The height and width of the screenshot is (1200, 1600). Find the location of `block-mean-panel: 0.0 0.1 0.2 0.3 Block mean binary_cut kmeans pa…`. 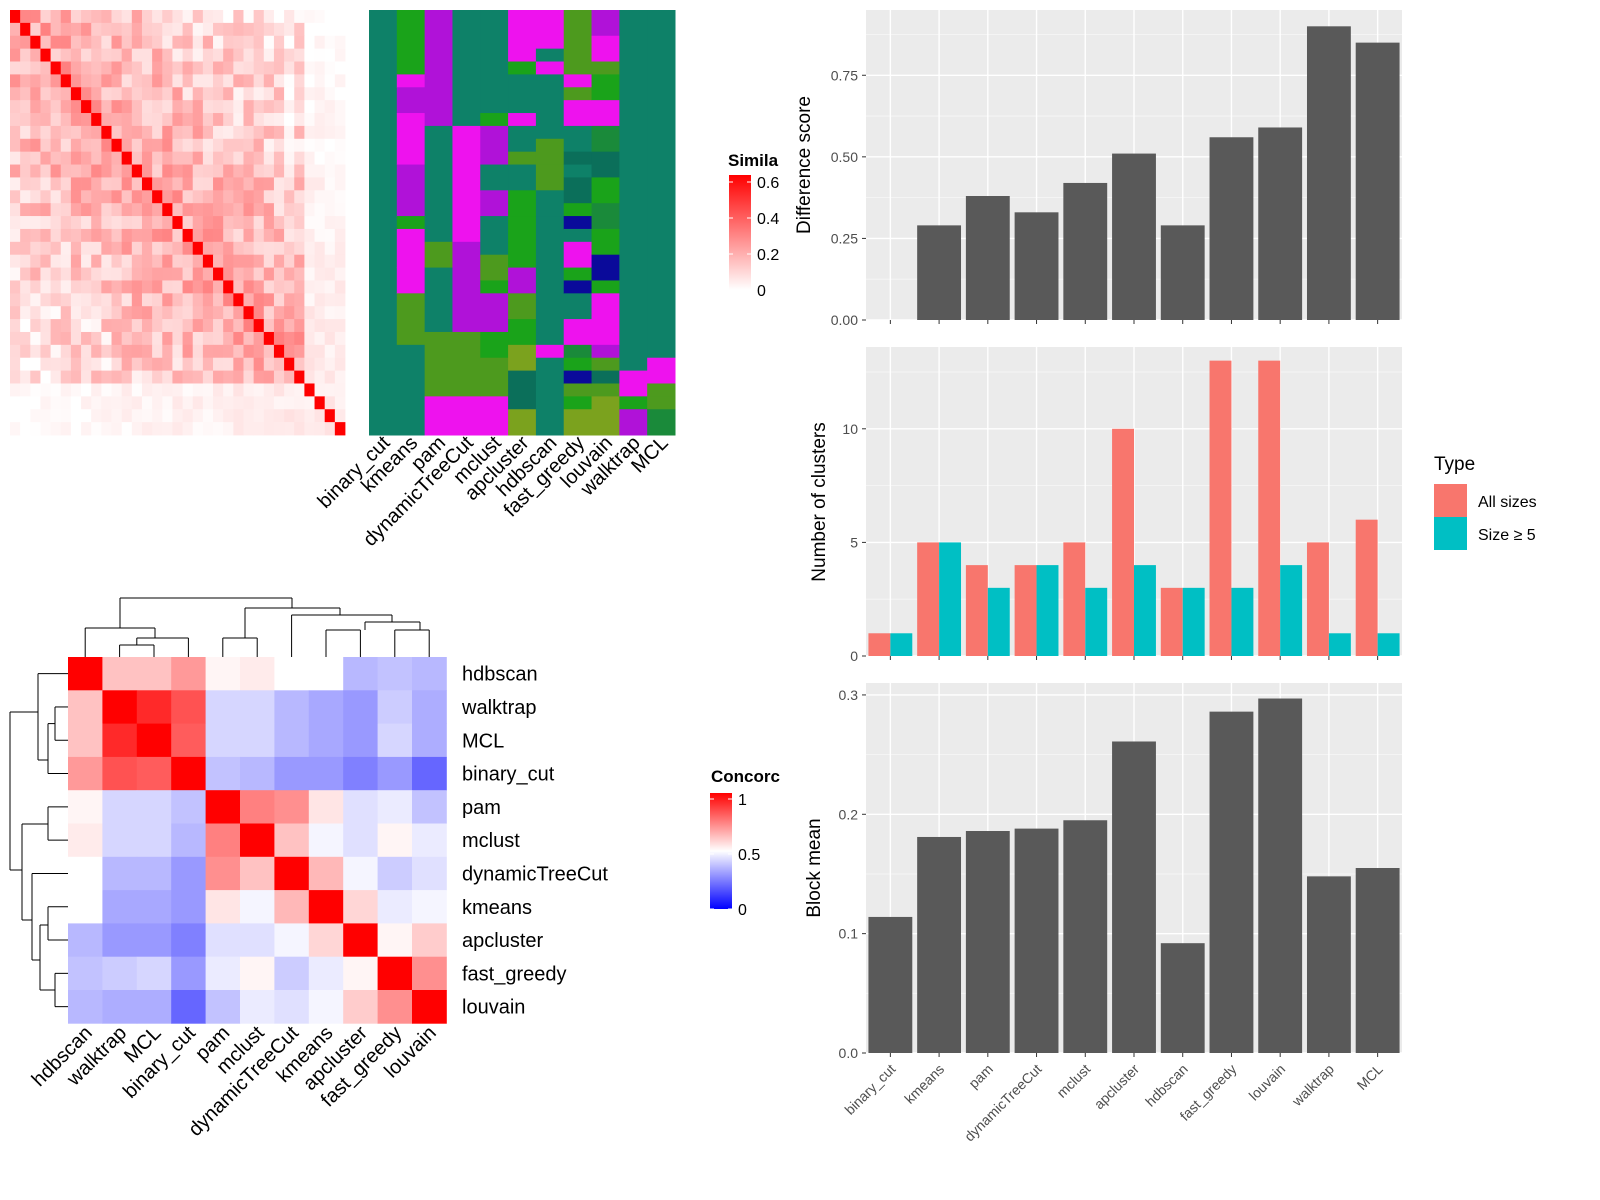

block-mean-panel: 0.0 0.1 0.2 0.3 Block mean binary_cut kmeans pa… is located at coordinates (1103, 913).